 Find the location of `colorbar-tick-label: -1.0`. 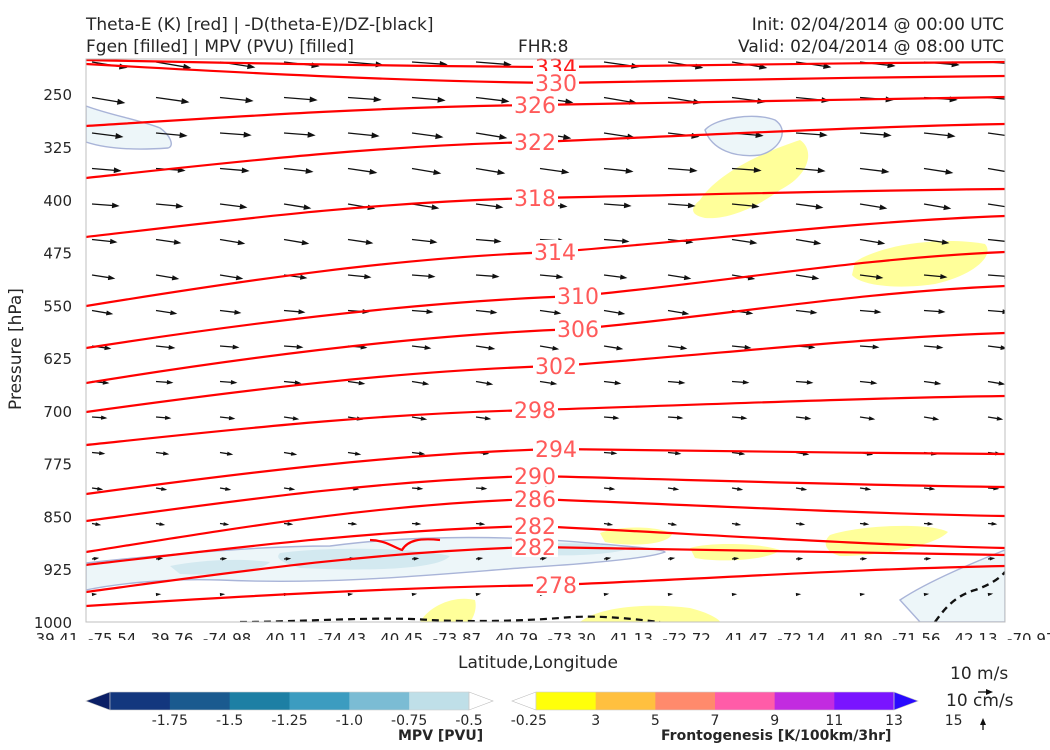

colorbar-tick-label: -1.0 is located at coordinates (349, 721).